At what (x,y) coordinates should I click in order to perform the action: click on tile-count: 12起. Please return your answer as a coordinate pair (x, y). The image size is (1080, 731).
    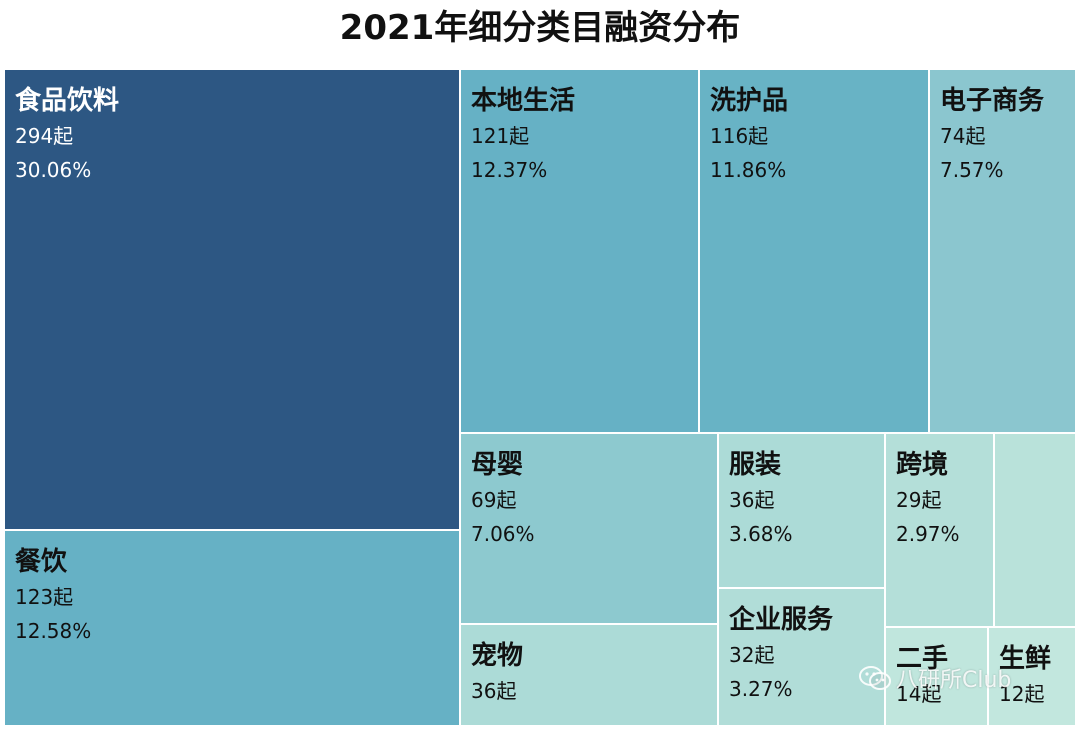
    Looking at the image, I should click on (1022, 694).